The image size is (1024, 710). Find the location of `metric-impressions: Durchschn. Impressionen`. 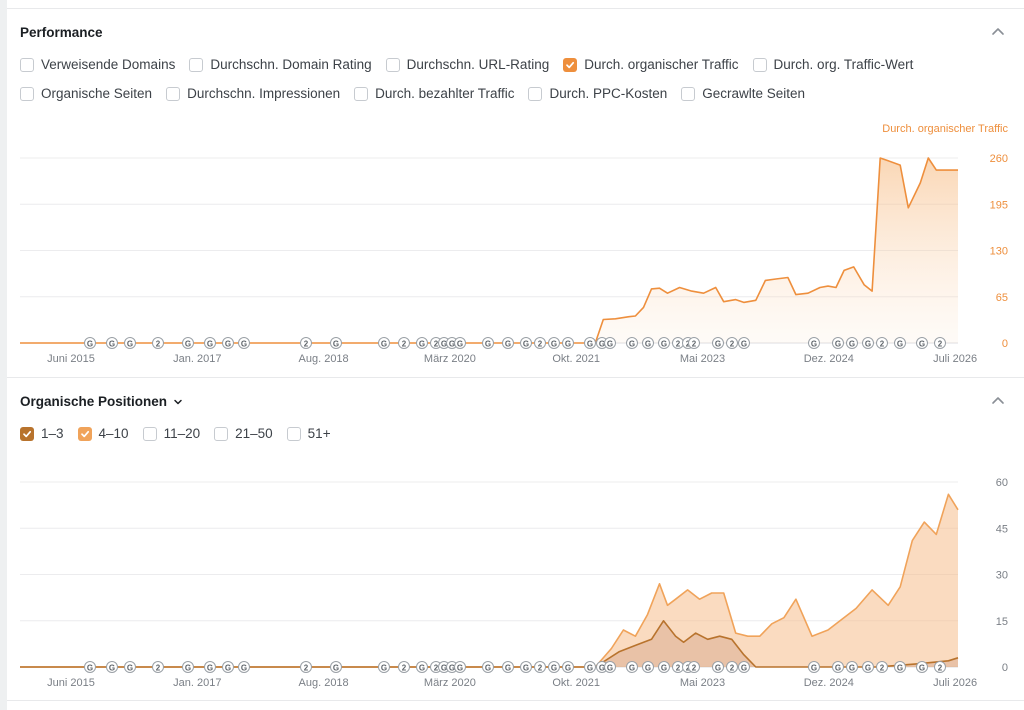

metric-impressions: Durchschn. Impressionen is located at coordinates (253, 93).